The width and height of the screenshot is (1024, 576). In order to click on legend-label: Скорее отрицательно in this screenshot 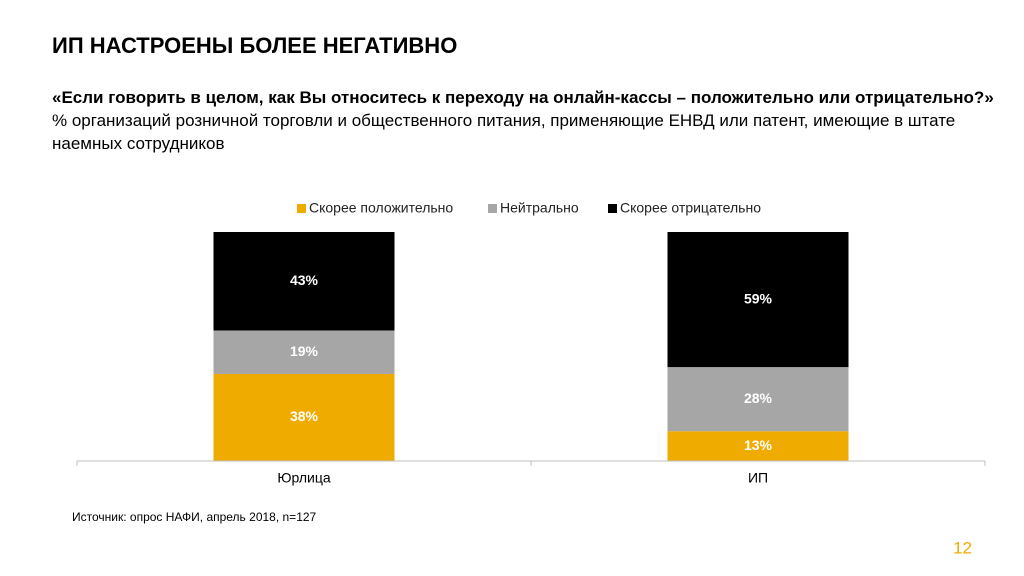, I will do `click(690, 208)`.